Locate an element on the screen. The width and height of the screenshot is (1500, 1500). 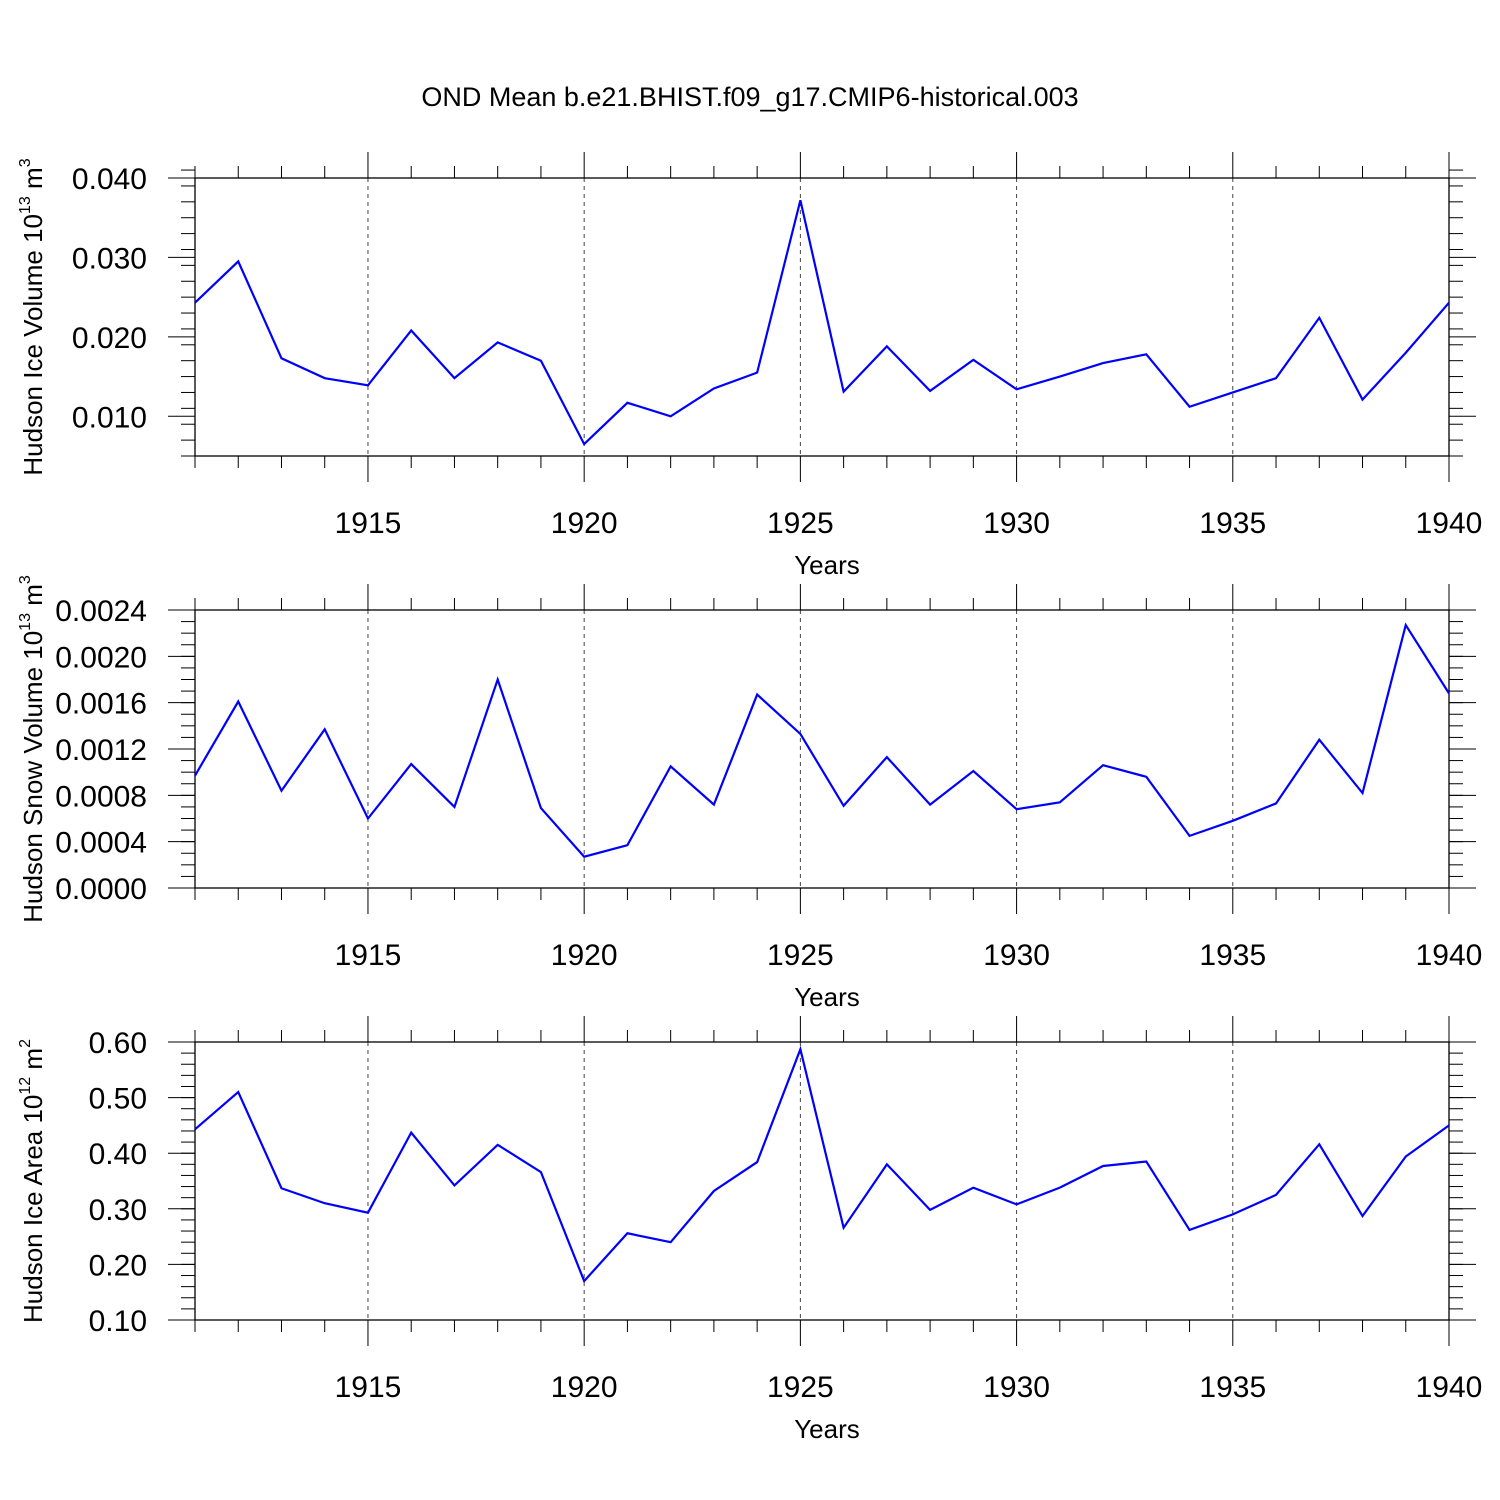
panel-3-ytick-label: 0.30 is located at coordinates (118, 1210).